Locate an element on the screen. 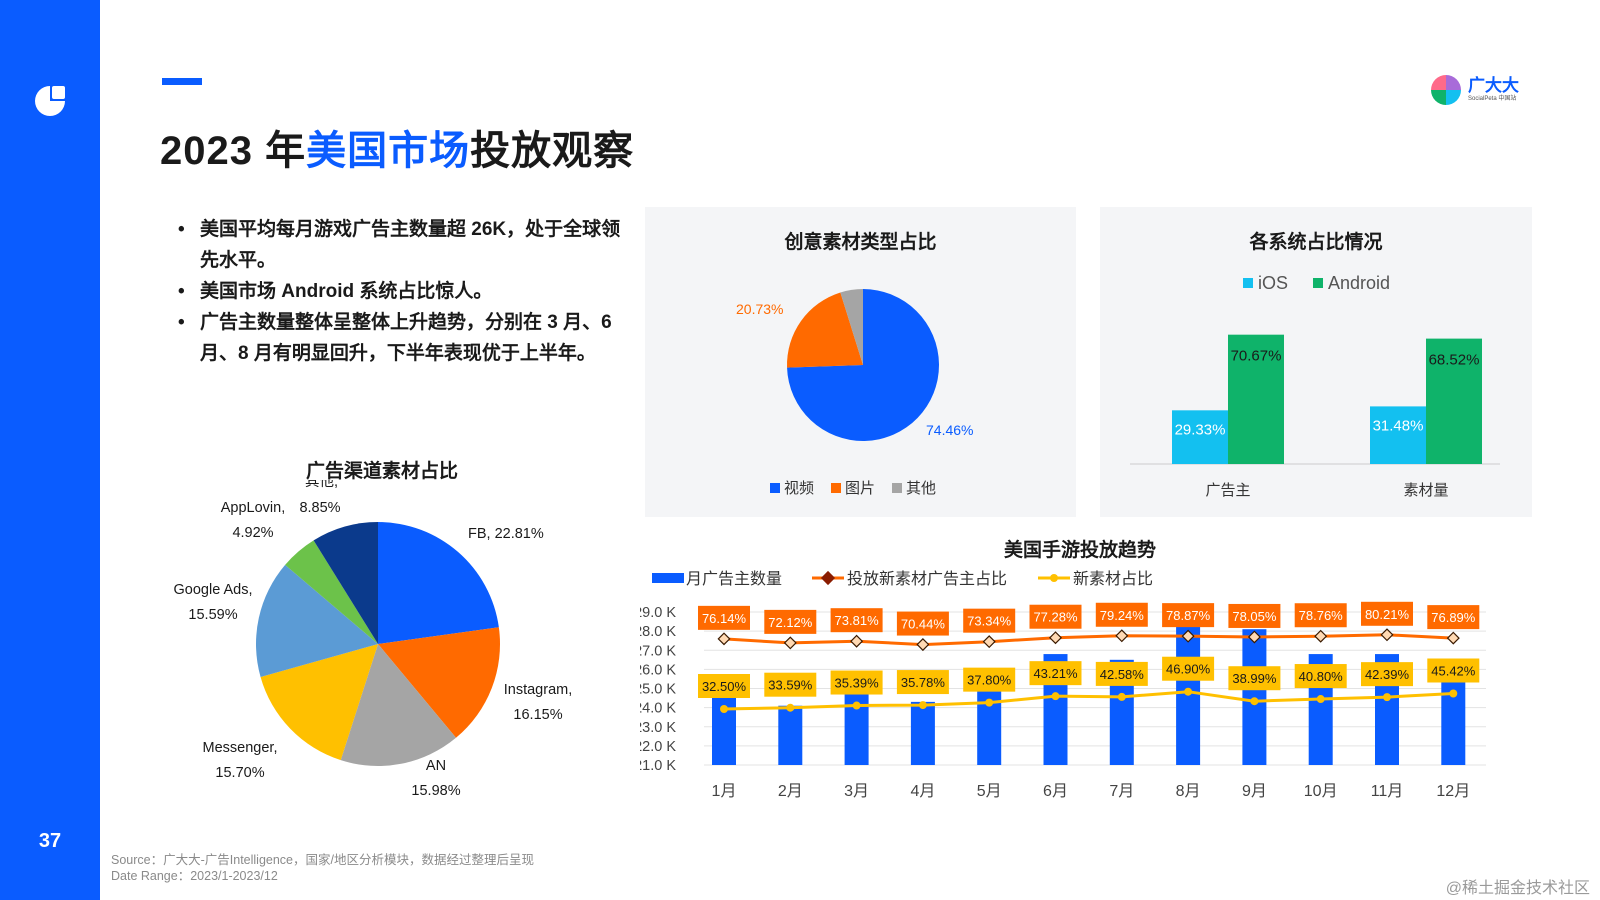  pie-slice-其他 is located at coordinates (345, 583).